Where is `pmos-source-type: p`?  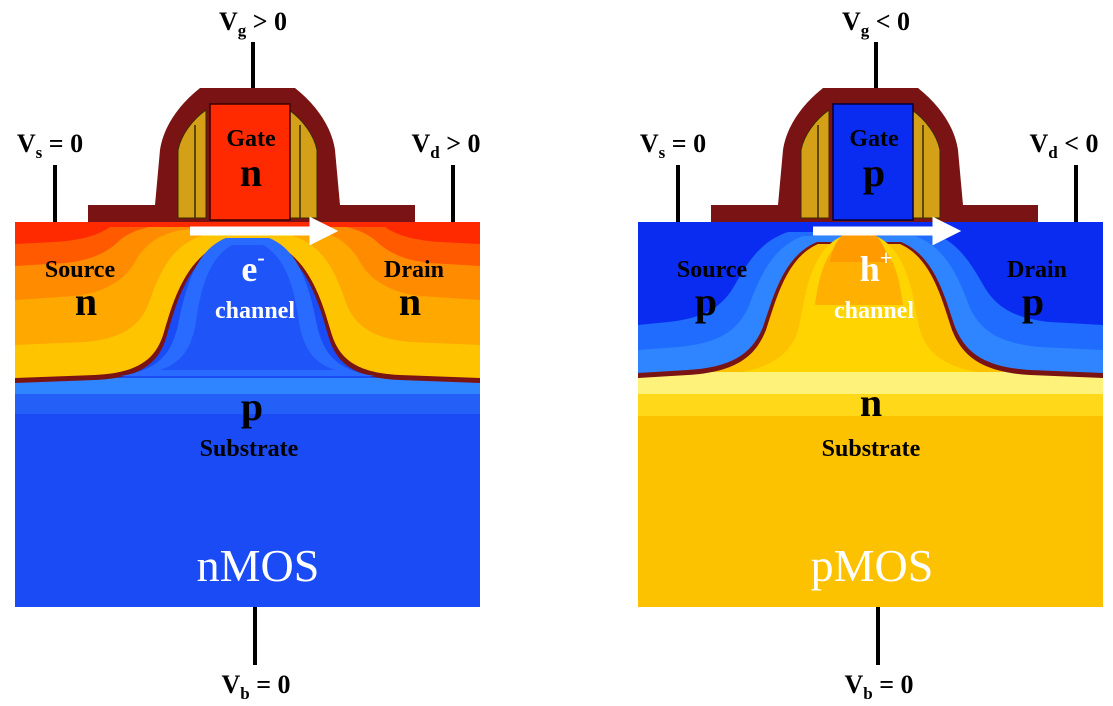
pmos-source-type: p is located at coordinates (706, 301).